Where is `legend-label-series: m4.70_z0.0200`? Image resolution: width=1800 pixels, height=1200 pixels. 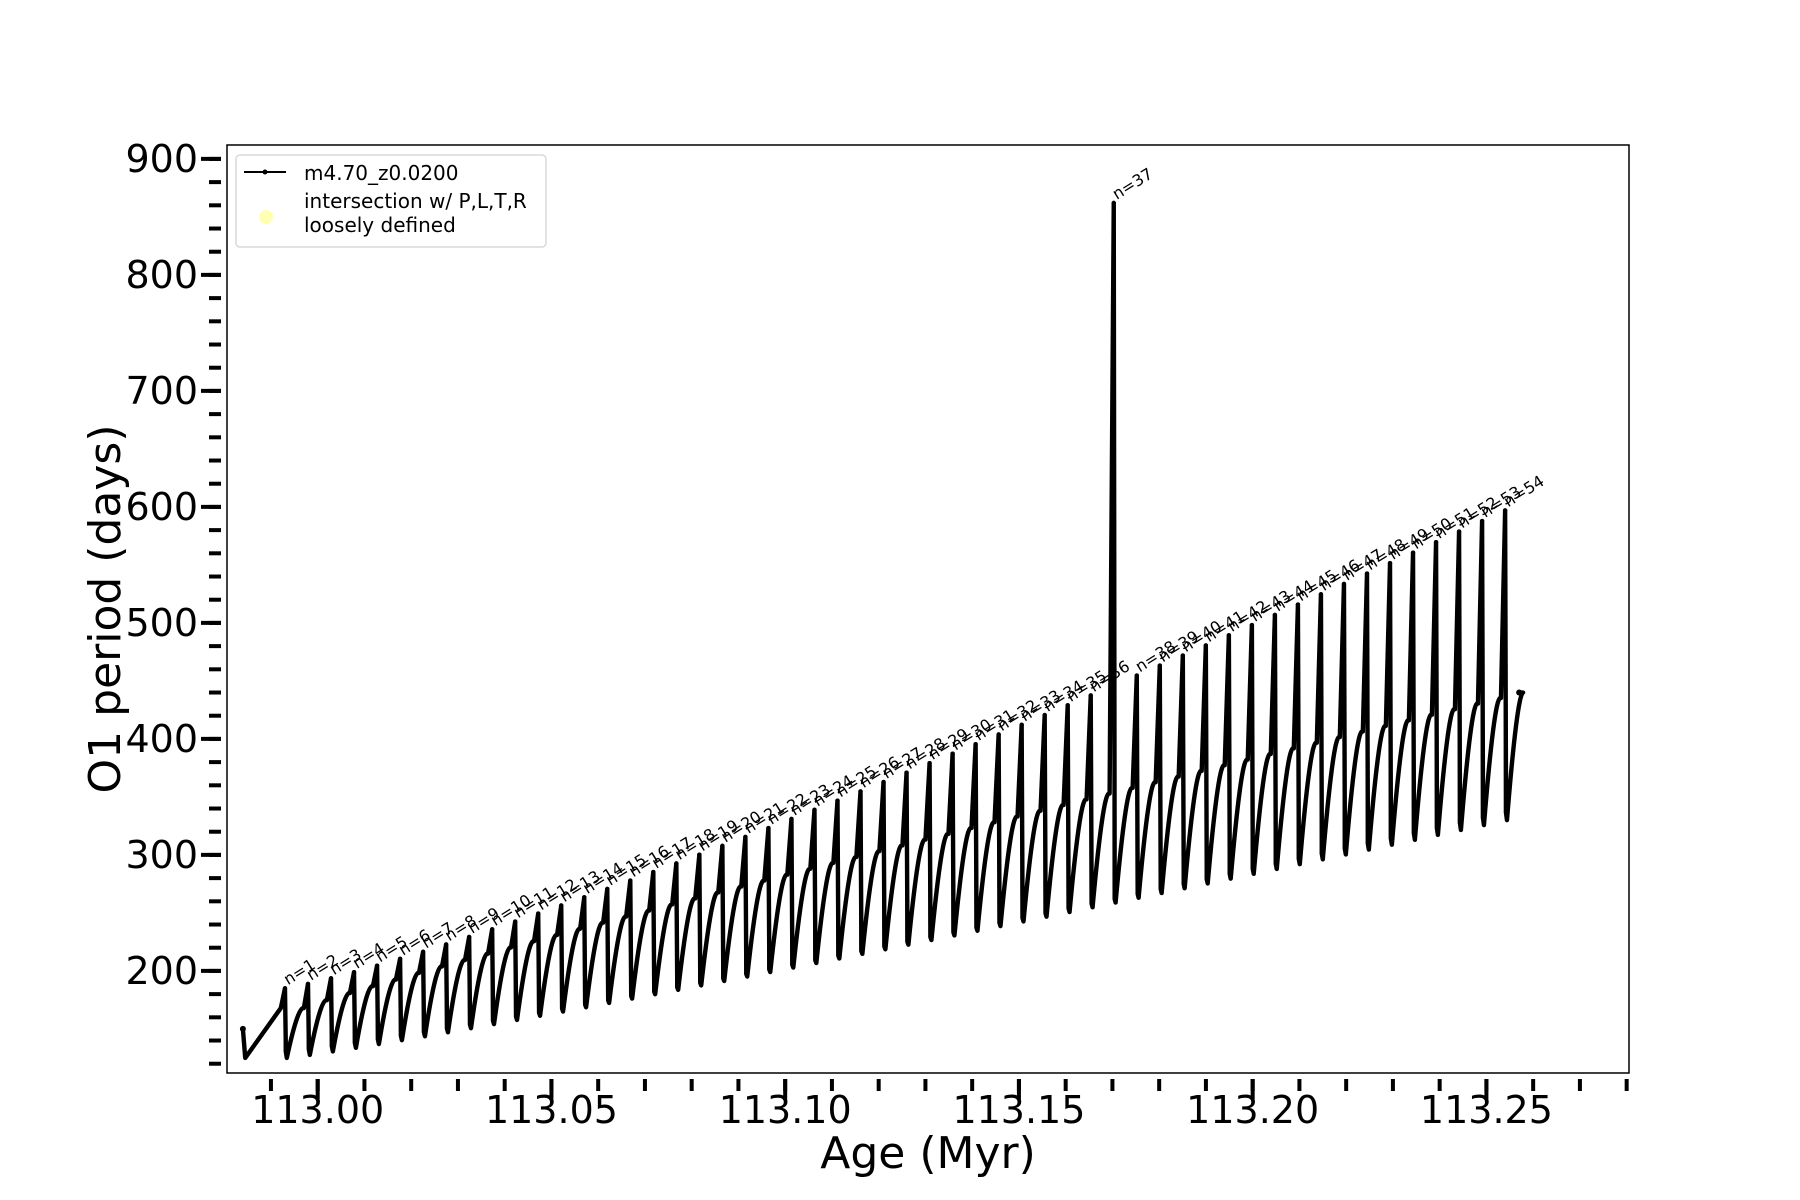
legend-label-series: m4.70_z0.0200 is located at coordinates (381, 173).